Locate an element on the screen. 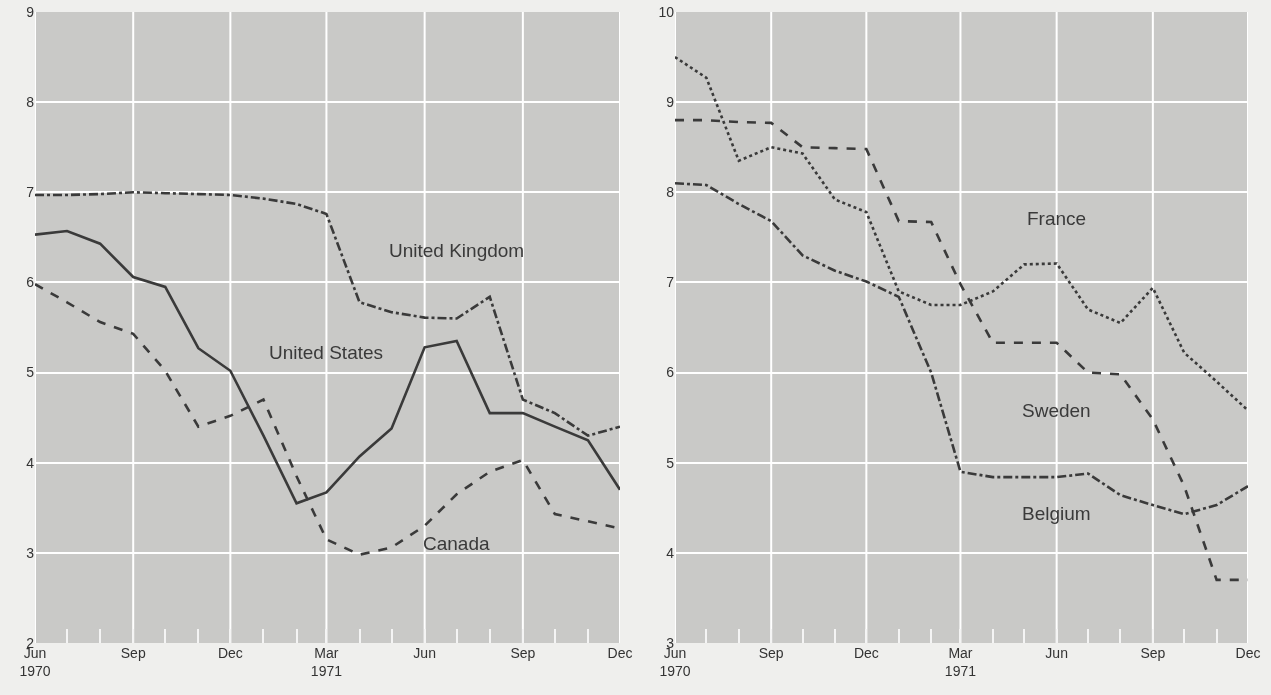 This screenshot has width=1271, height=695. series-label: United States is located at coordinates (326, 352).